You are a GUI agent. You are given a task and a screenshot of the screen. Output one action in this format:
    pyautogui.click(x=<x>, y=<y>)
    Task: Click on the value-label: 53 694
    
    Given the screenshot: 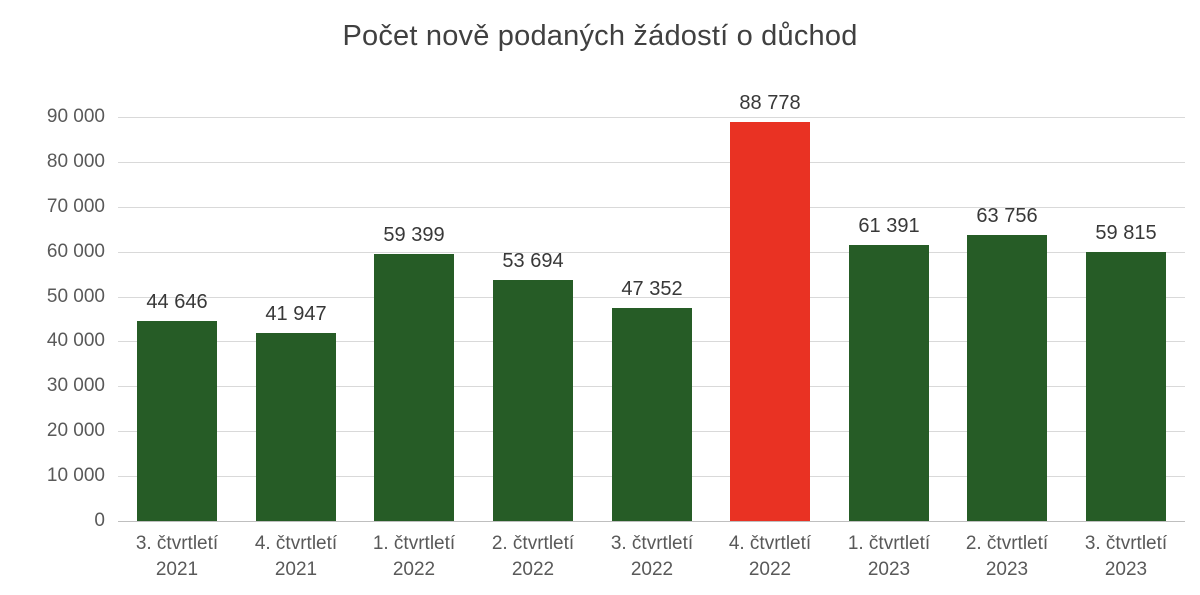 What is the action you would take?
    pyautogui.click(x=533, y=261)
    